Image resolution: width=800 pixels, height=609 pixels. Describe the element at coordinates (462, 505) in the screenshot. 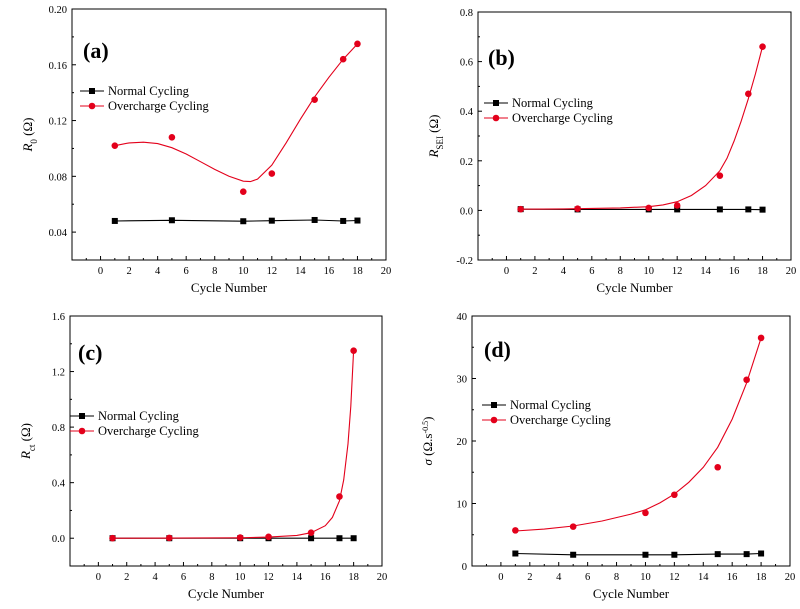

I see `chart4-ytick-label: 10` at that location.